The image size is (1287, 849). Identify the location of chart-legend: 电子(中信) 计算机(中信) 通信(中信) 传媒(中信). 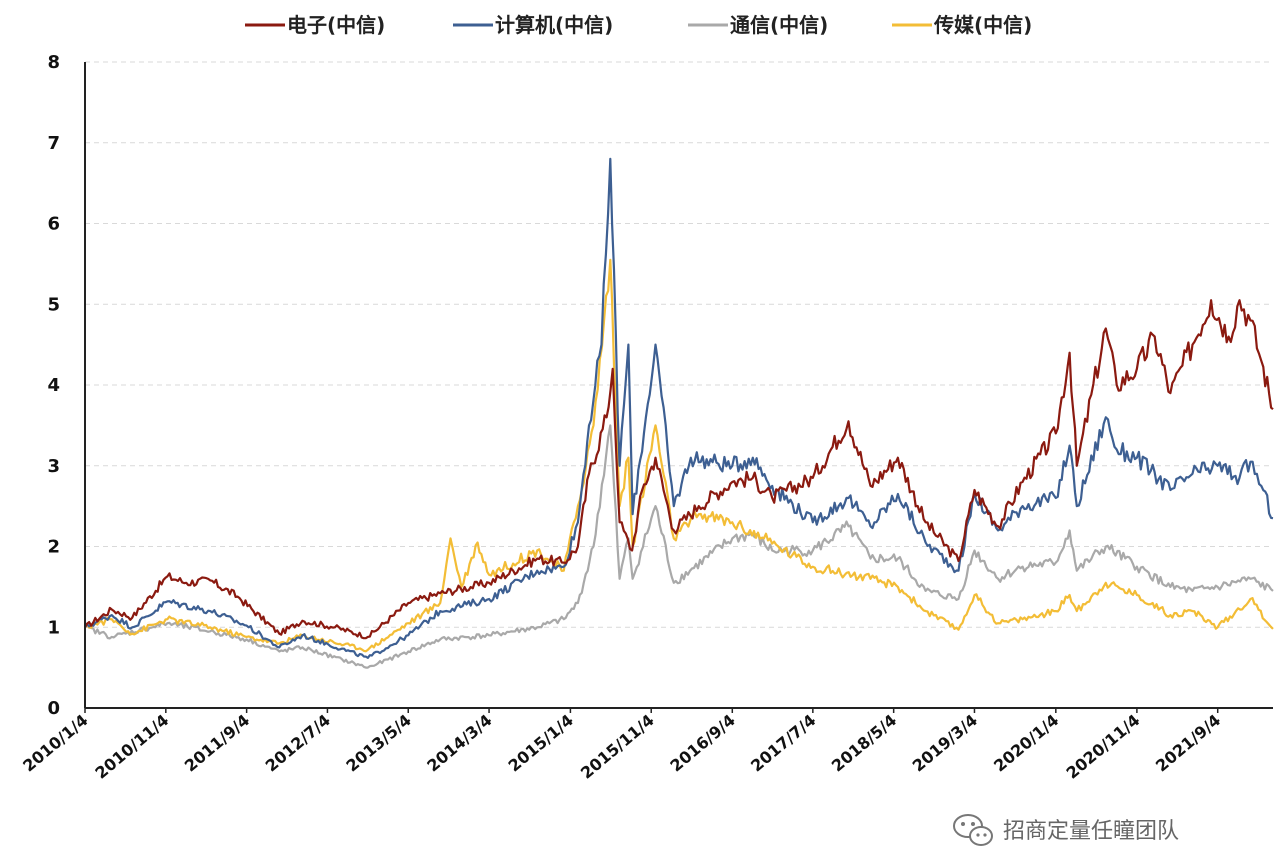
(638, 25).